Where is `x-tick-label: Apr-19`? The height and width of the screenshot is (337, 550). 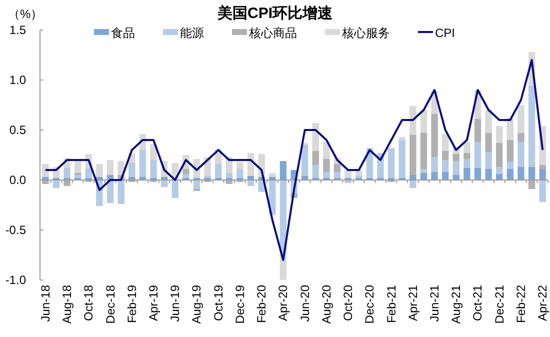 x-tick-label: Apr-19 is located at coordinates (153, 303).